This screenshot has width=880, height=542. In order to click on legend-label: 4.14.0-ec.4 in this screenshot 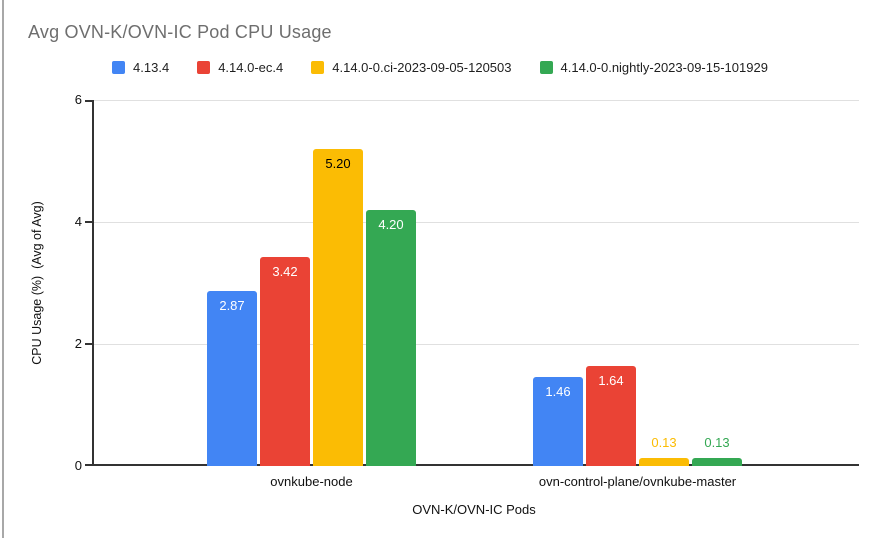, I will do `click(251, 67)`.